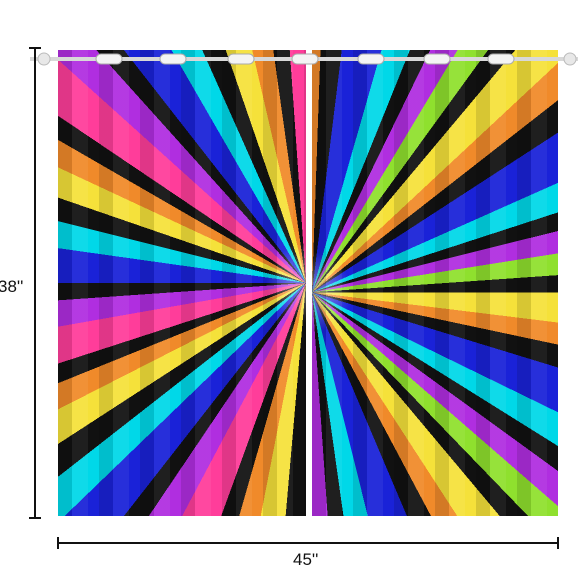 Image resolution: width=580 pixels, height=580 pixels. Describe the element at coordinates (35, 283) in the screenshot. I see `height-dimension` at that location.